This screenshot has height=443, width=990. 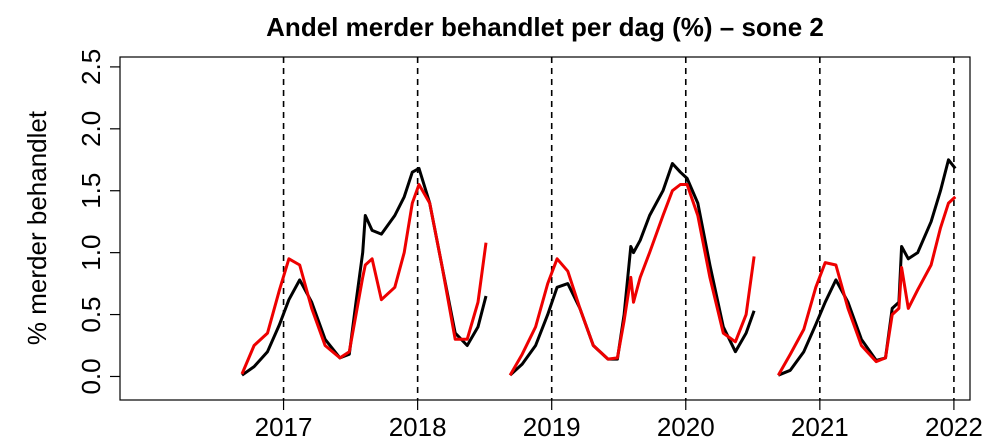 I want to click on x-tick-label: 2022, so click(x=954, y=427).